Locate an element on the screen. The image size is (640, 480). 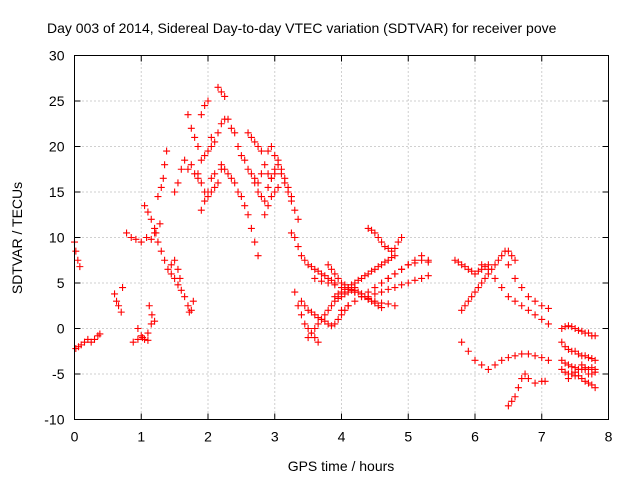
x-tick-label: 3 is located at coordinates (275, 437).